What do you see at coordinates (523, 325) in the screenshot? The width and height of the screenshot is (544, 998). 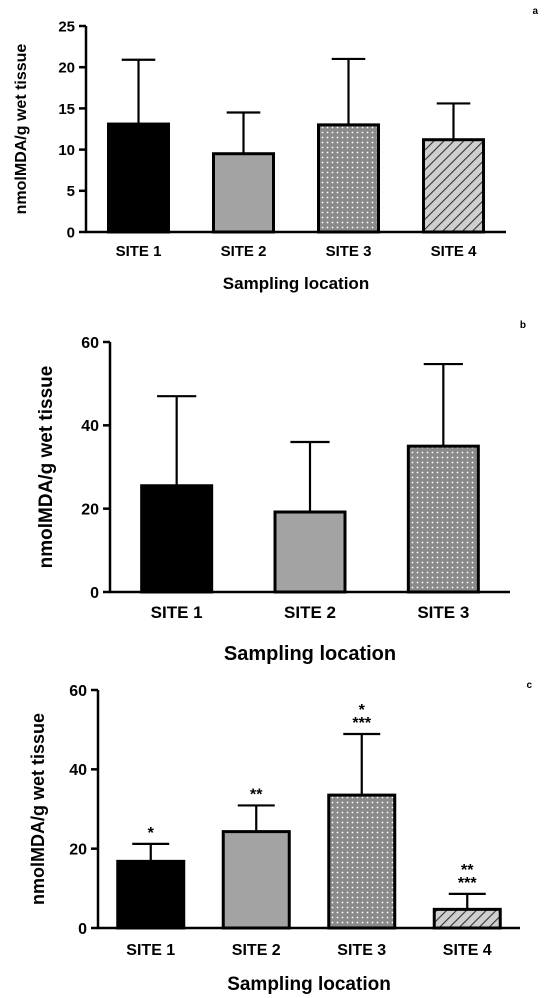 I see `panel-label: b` at bounding box center [523, 325].